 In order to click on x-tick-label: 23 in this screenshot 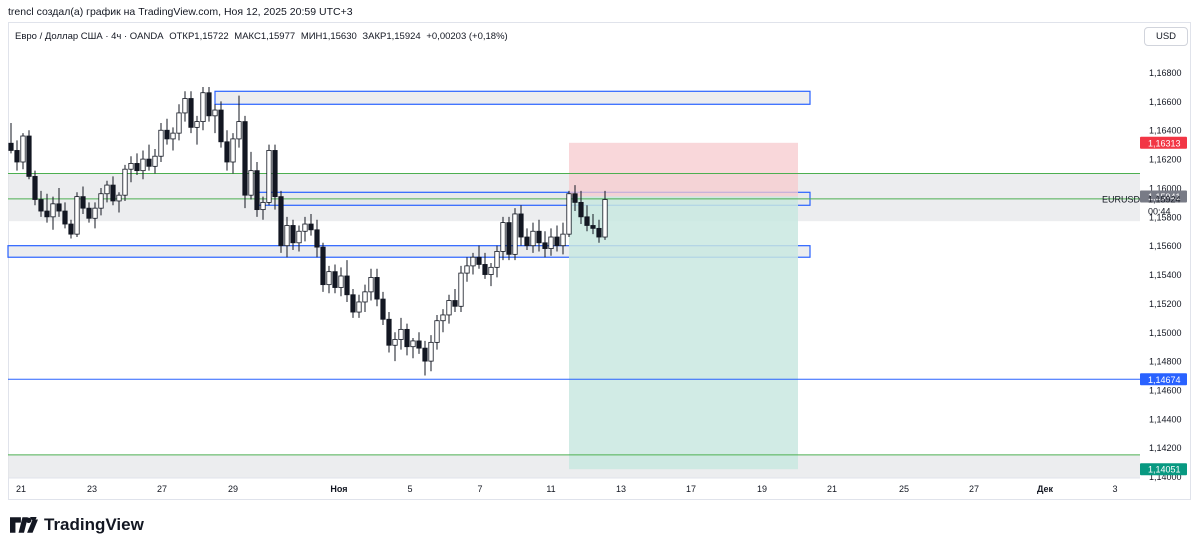, I will do `click(92, 489)`.